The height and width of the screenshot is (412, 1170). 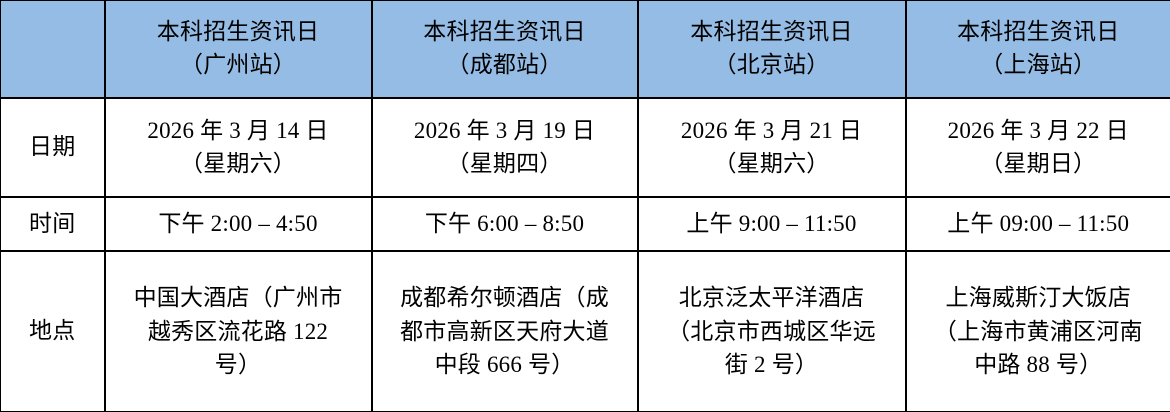 I want to click on header-title-beijing: 本科招生资讯日, so click(x=772, y=32).